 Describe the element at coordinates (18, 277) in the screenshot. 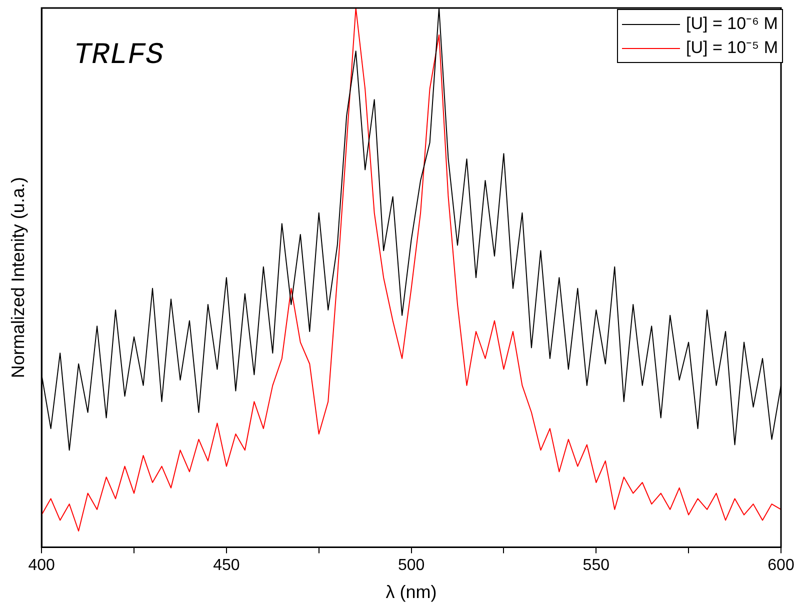

I see `y-axis-title: Normalized Intenity (u.a.)` at that location.